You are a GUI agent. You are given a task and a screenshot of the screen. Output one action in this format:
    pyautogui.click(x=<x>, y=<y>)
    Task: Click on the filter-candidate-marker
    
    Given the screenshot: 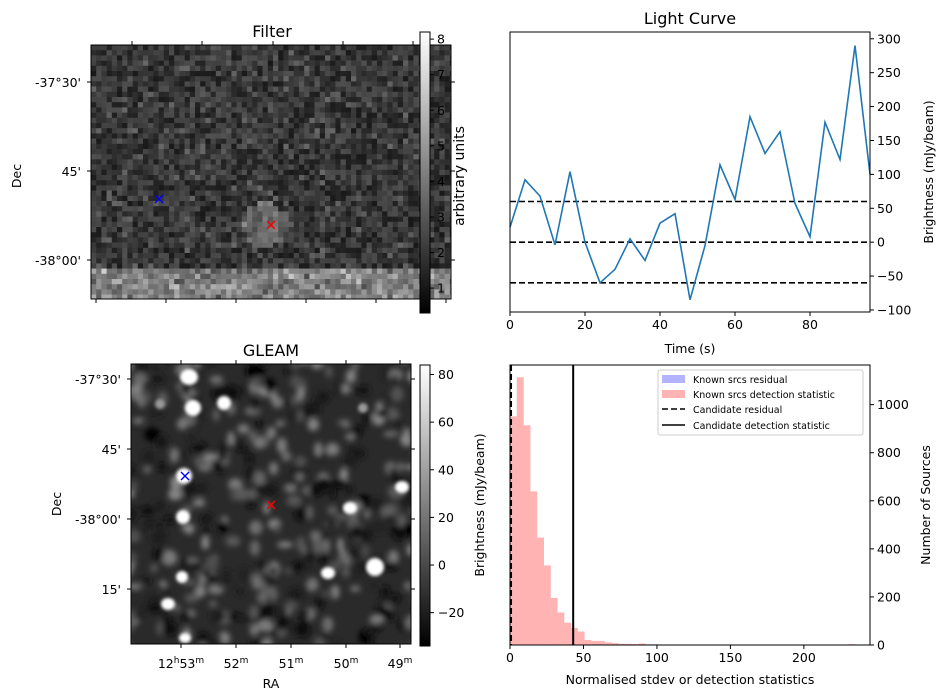 What is the action you would take?
    pyautogui.click(x=271, y=225)
    